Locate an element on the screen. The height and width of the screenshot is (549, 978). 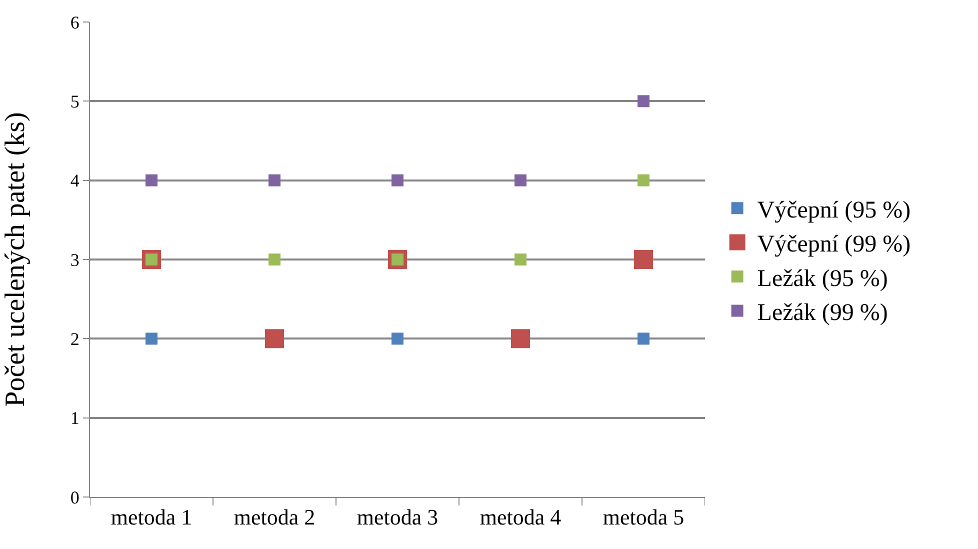
x-tick-label: metoda 4 is located at coordinates (521, 517).